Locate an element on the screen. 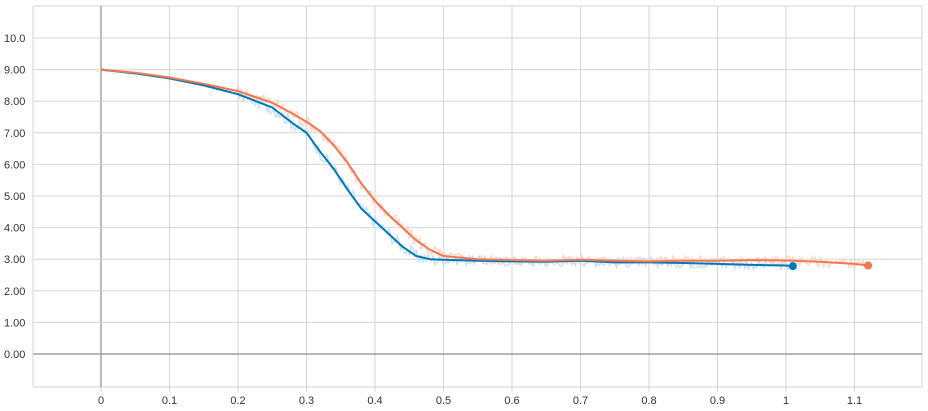 The image size is (928, 411). x-tick-label: 0.1 is located at coordinates (169, 401).